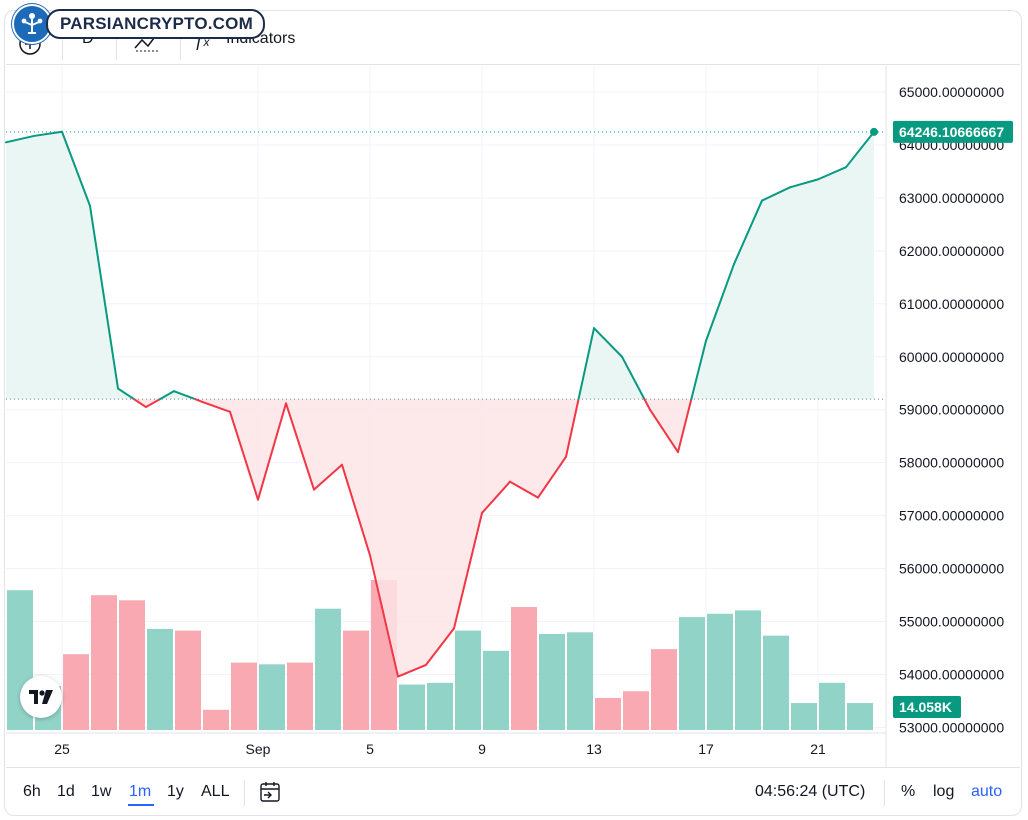 This screenshot has height=820, width=1028. Describe the element at coordinates (140, 791) in the screenshot. I see `range-1m-button: 1m` at that location.